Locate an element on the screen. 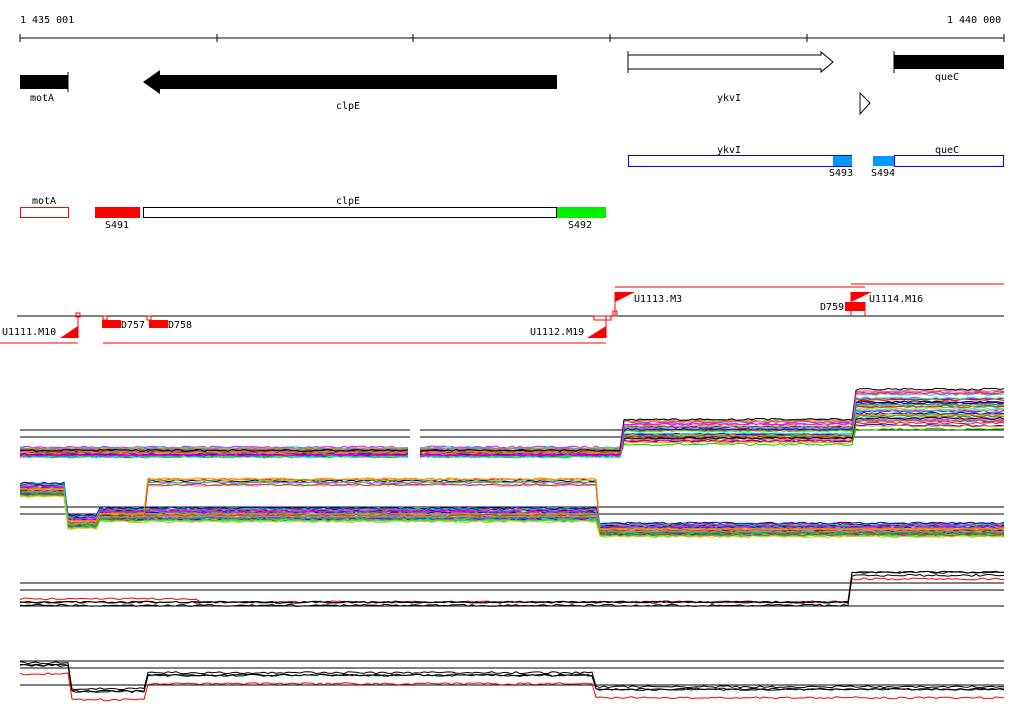 The image size is (1024, 714). feature-label-U1113: U1113.M3 is located at coordinates (658, 299).